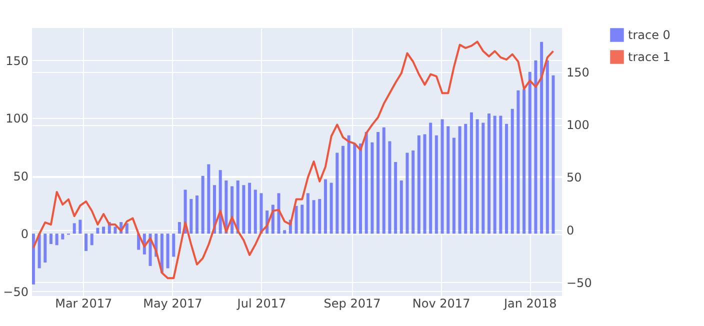 This screenshot has width=704, height=326. Describe the element at coordinates (649, 35) in the screenshot. I see `legend-label: trace 0` at that location.